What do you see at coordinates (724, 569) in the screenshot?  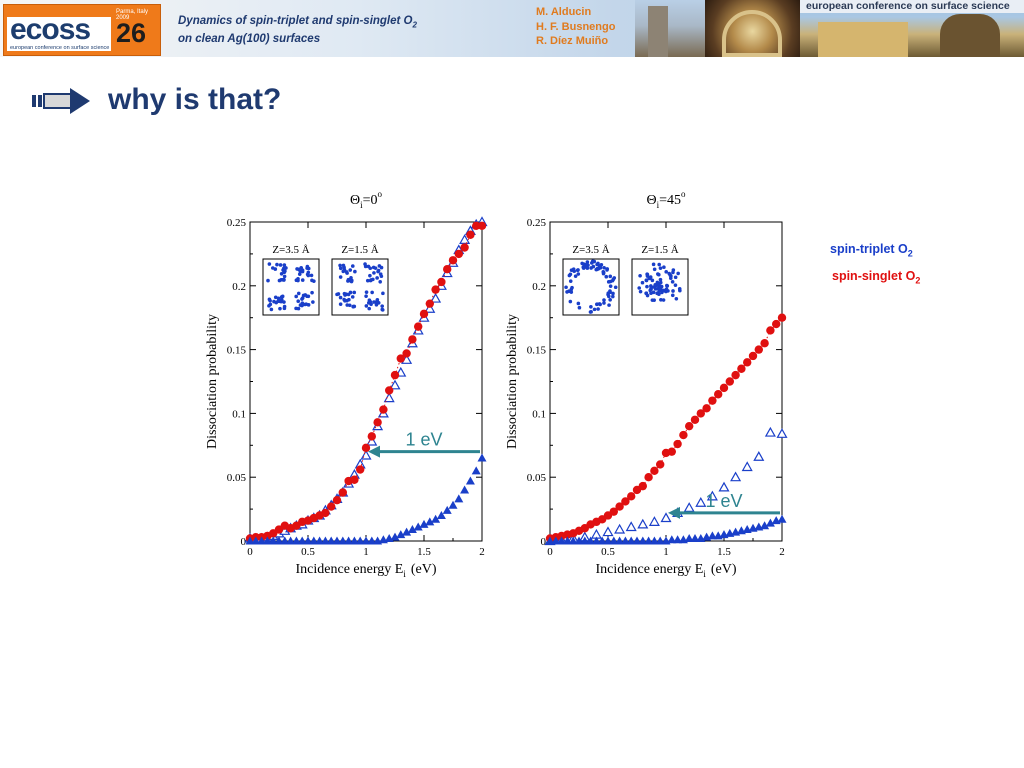 I see `x-label-unit: (eV)` at bounding box center [724, 569].